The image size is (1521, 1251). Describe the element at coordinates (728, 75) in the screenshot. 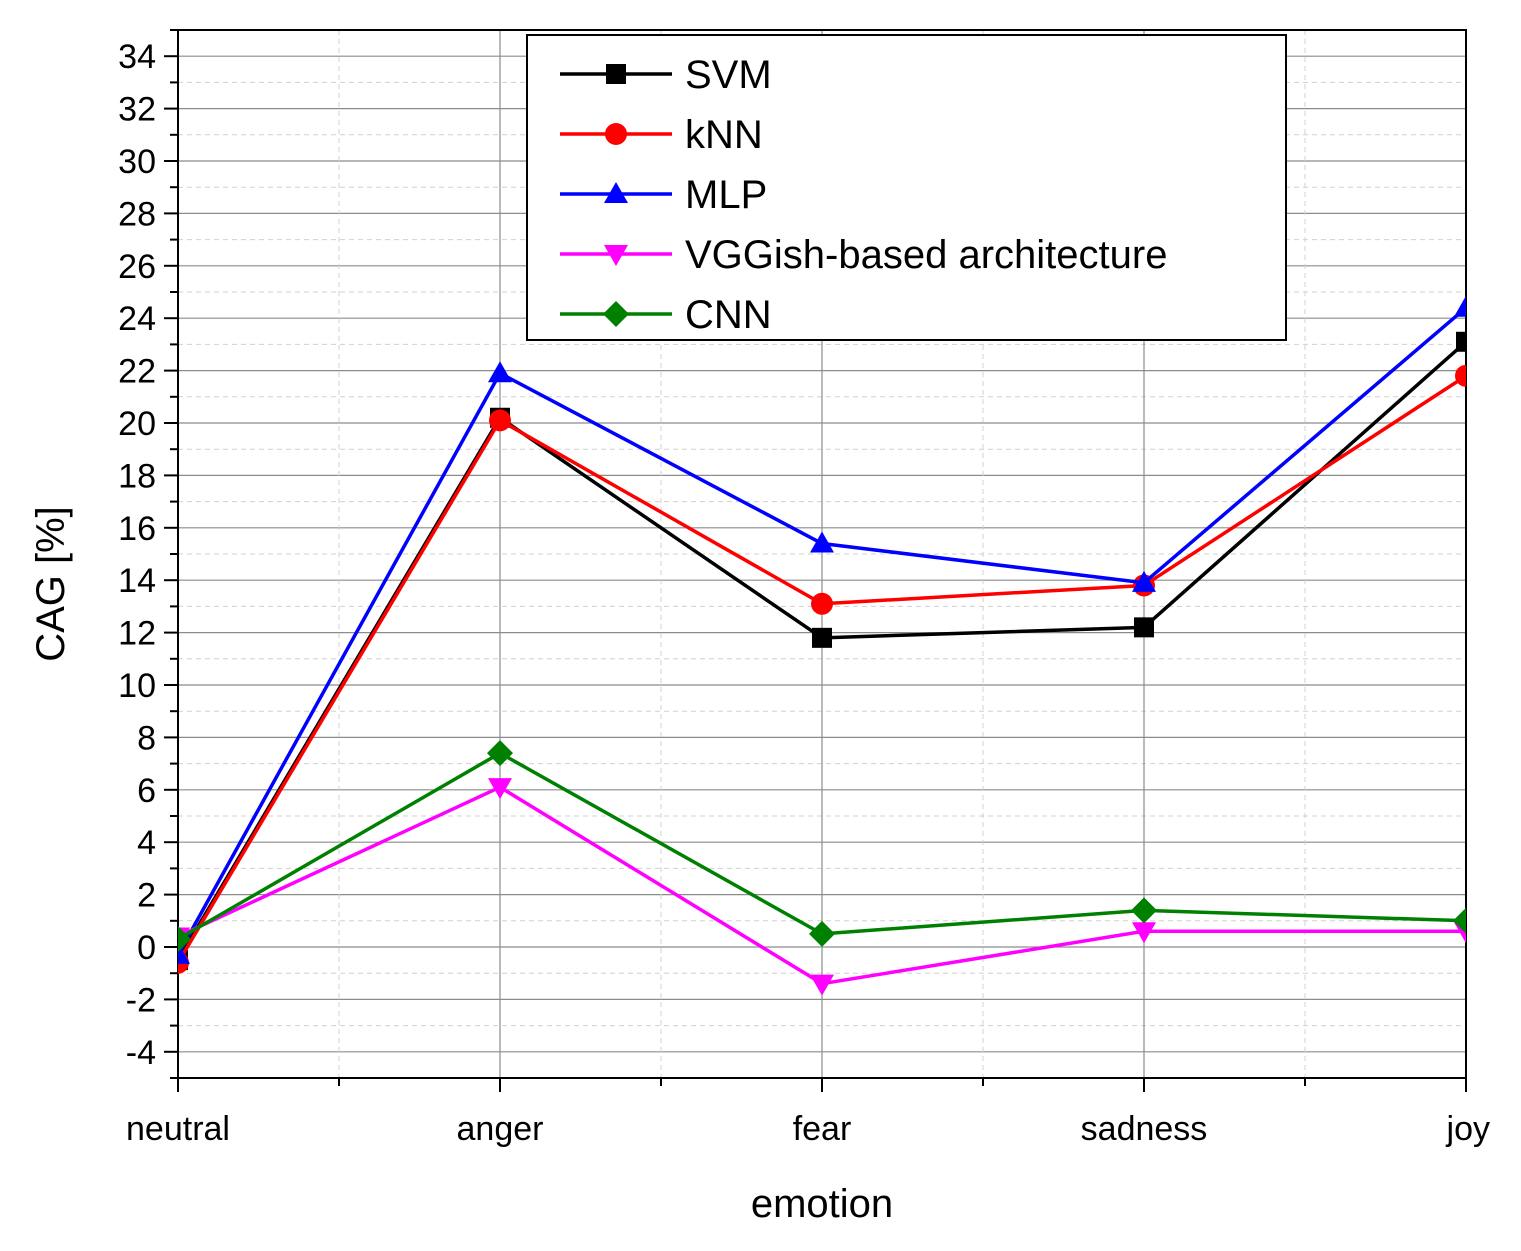

I see `legend-label: SVM` at that location.